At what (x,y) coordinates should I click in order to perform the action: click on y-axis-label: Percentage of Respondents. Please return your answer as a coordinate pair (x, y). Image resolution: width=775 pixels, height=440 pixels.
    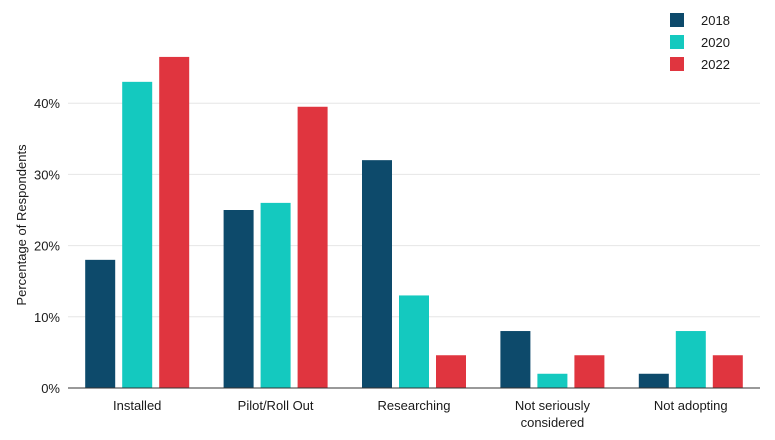
    Looking at the image, I should click on (21, 225).